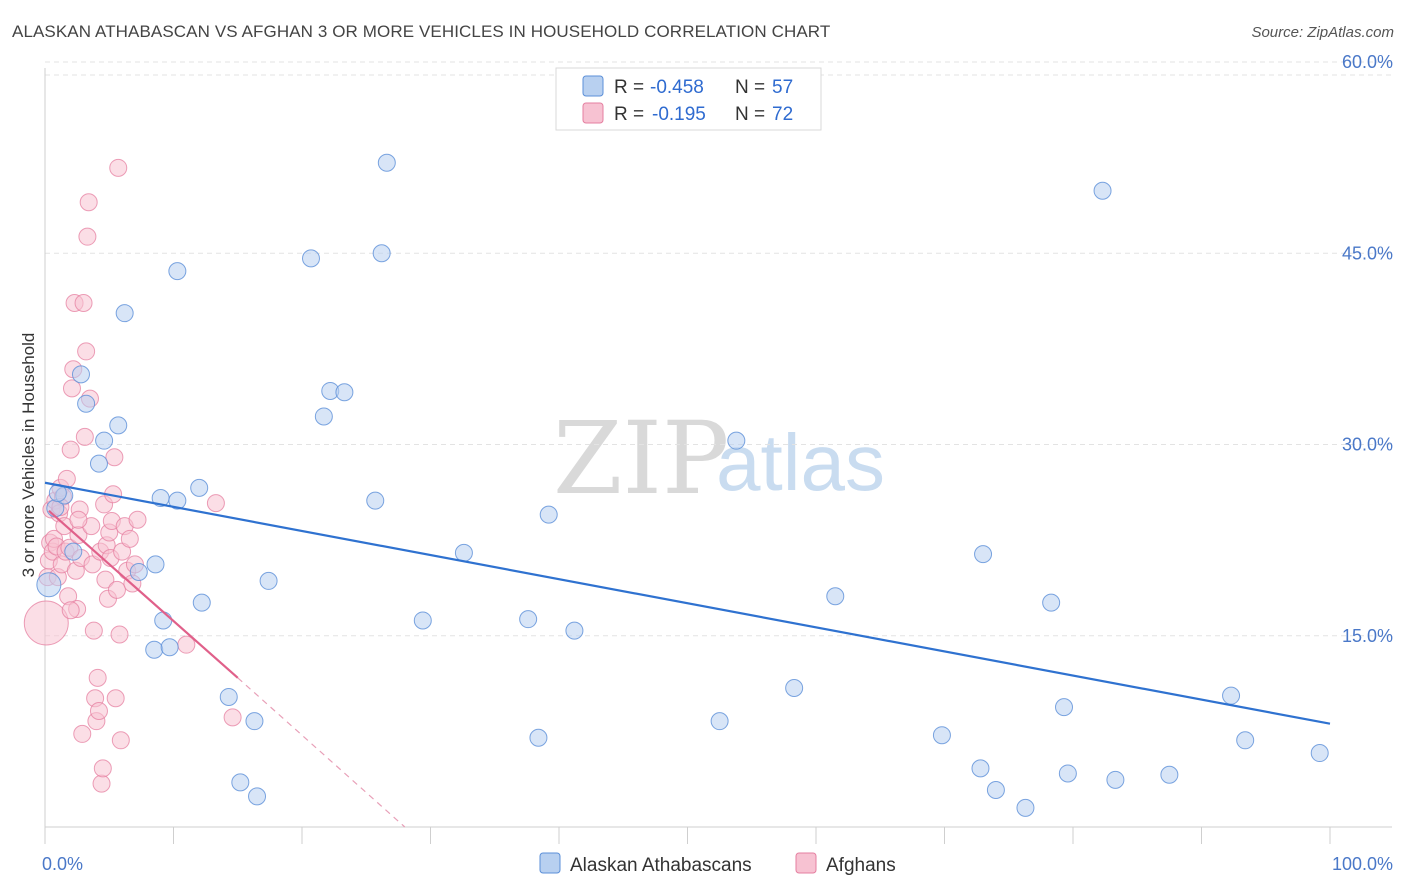 This screenshot has width=1406, height=892. What do you see at coordinates (1322, 32) in the screenshot?
I see `chart-source: Source: ZipAtlas.com` at bounding box center [1322, 32].